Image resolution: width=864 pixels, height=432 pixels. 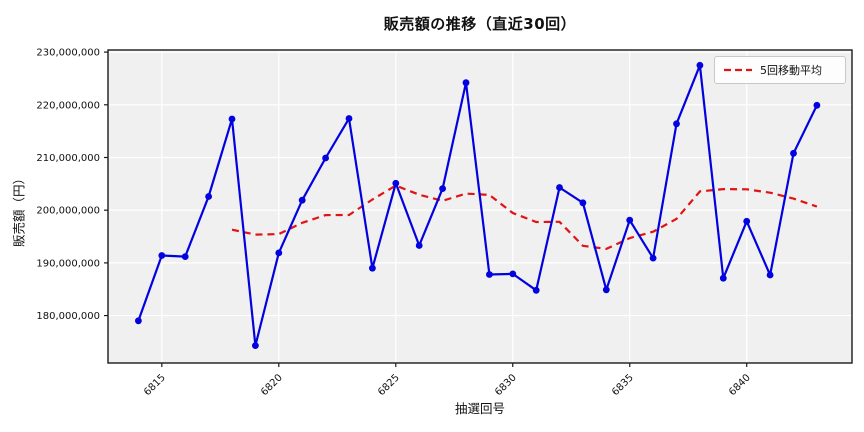 What do you see at coordinates (68, 316) in the screenshot?
I see `y-tick-label: 180,000,000` at bounding box center [68, 316].